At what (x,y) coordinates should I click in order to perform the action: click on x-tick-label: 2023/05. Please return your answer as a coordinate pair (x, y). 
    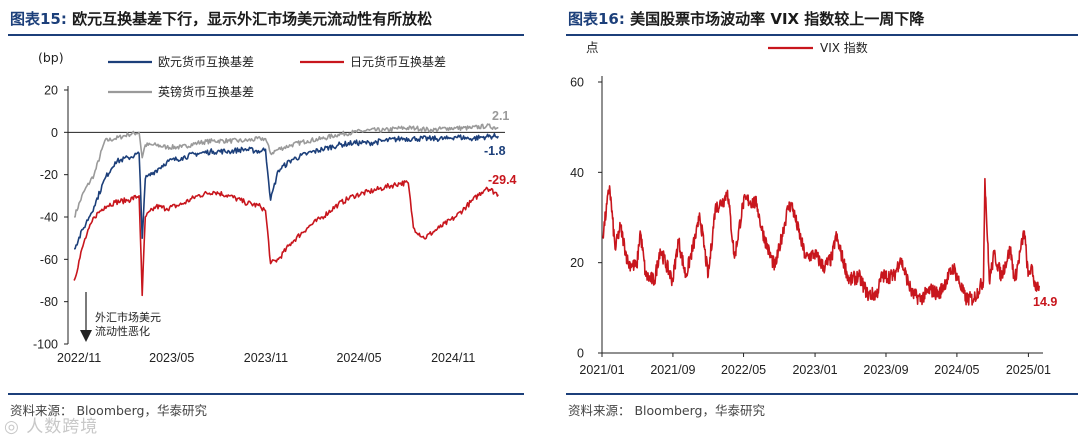
    Looking at the image, I should click on (171, 358).